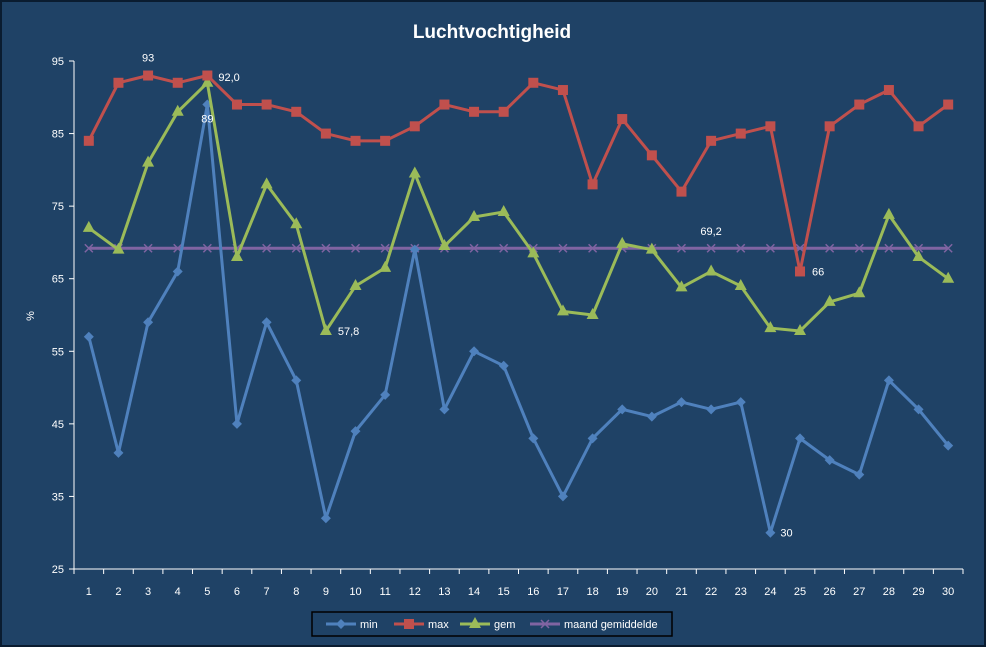 The image size is (987, 648). What do you see at coordinates (492, 624) in the screenshot?
I see `legend: min max gem maand gemiddelde` at bounding box center [492, 624].